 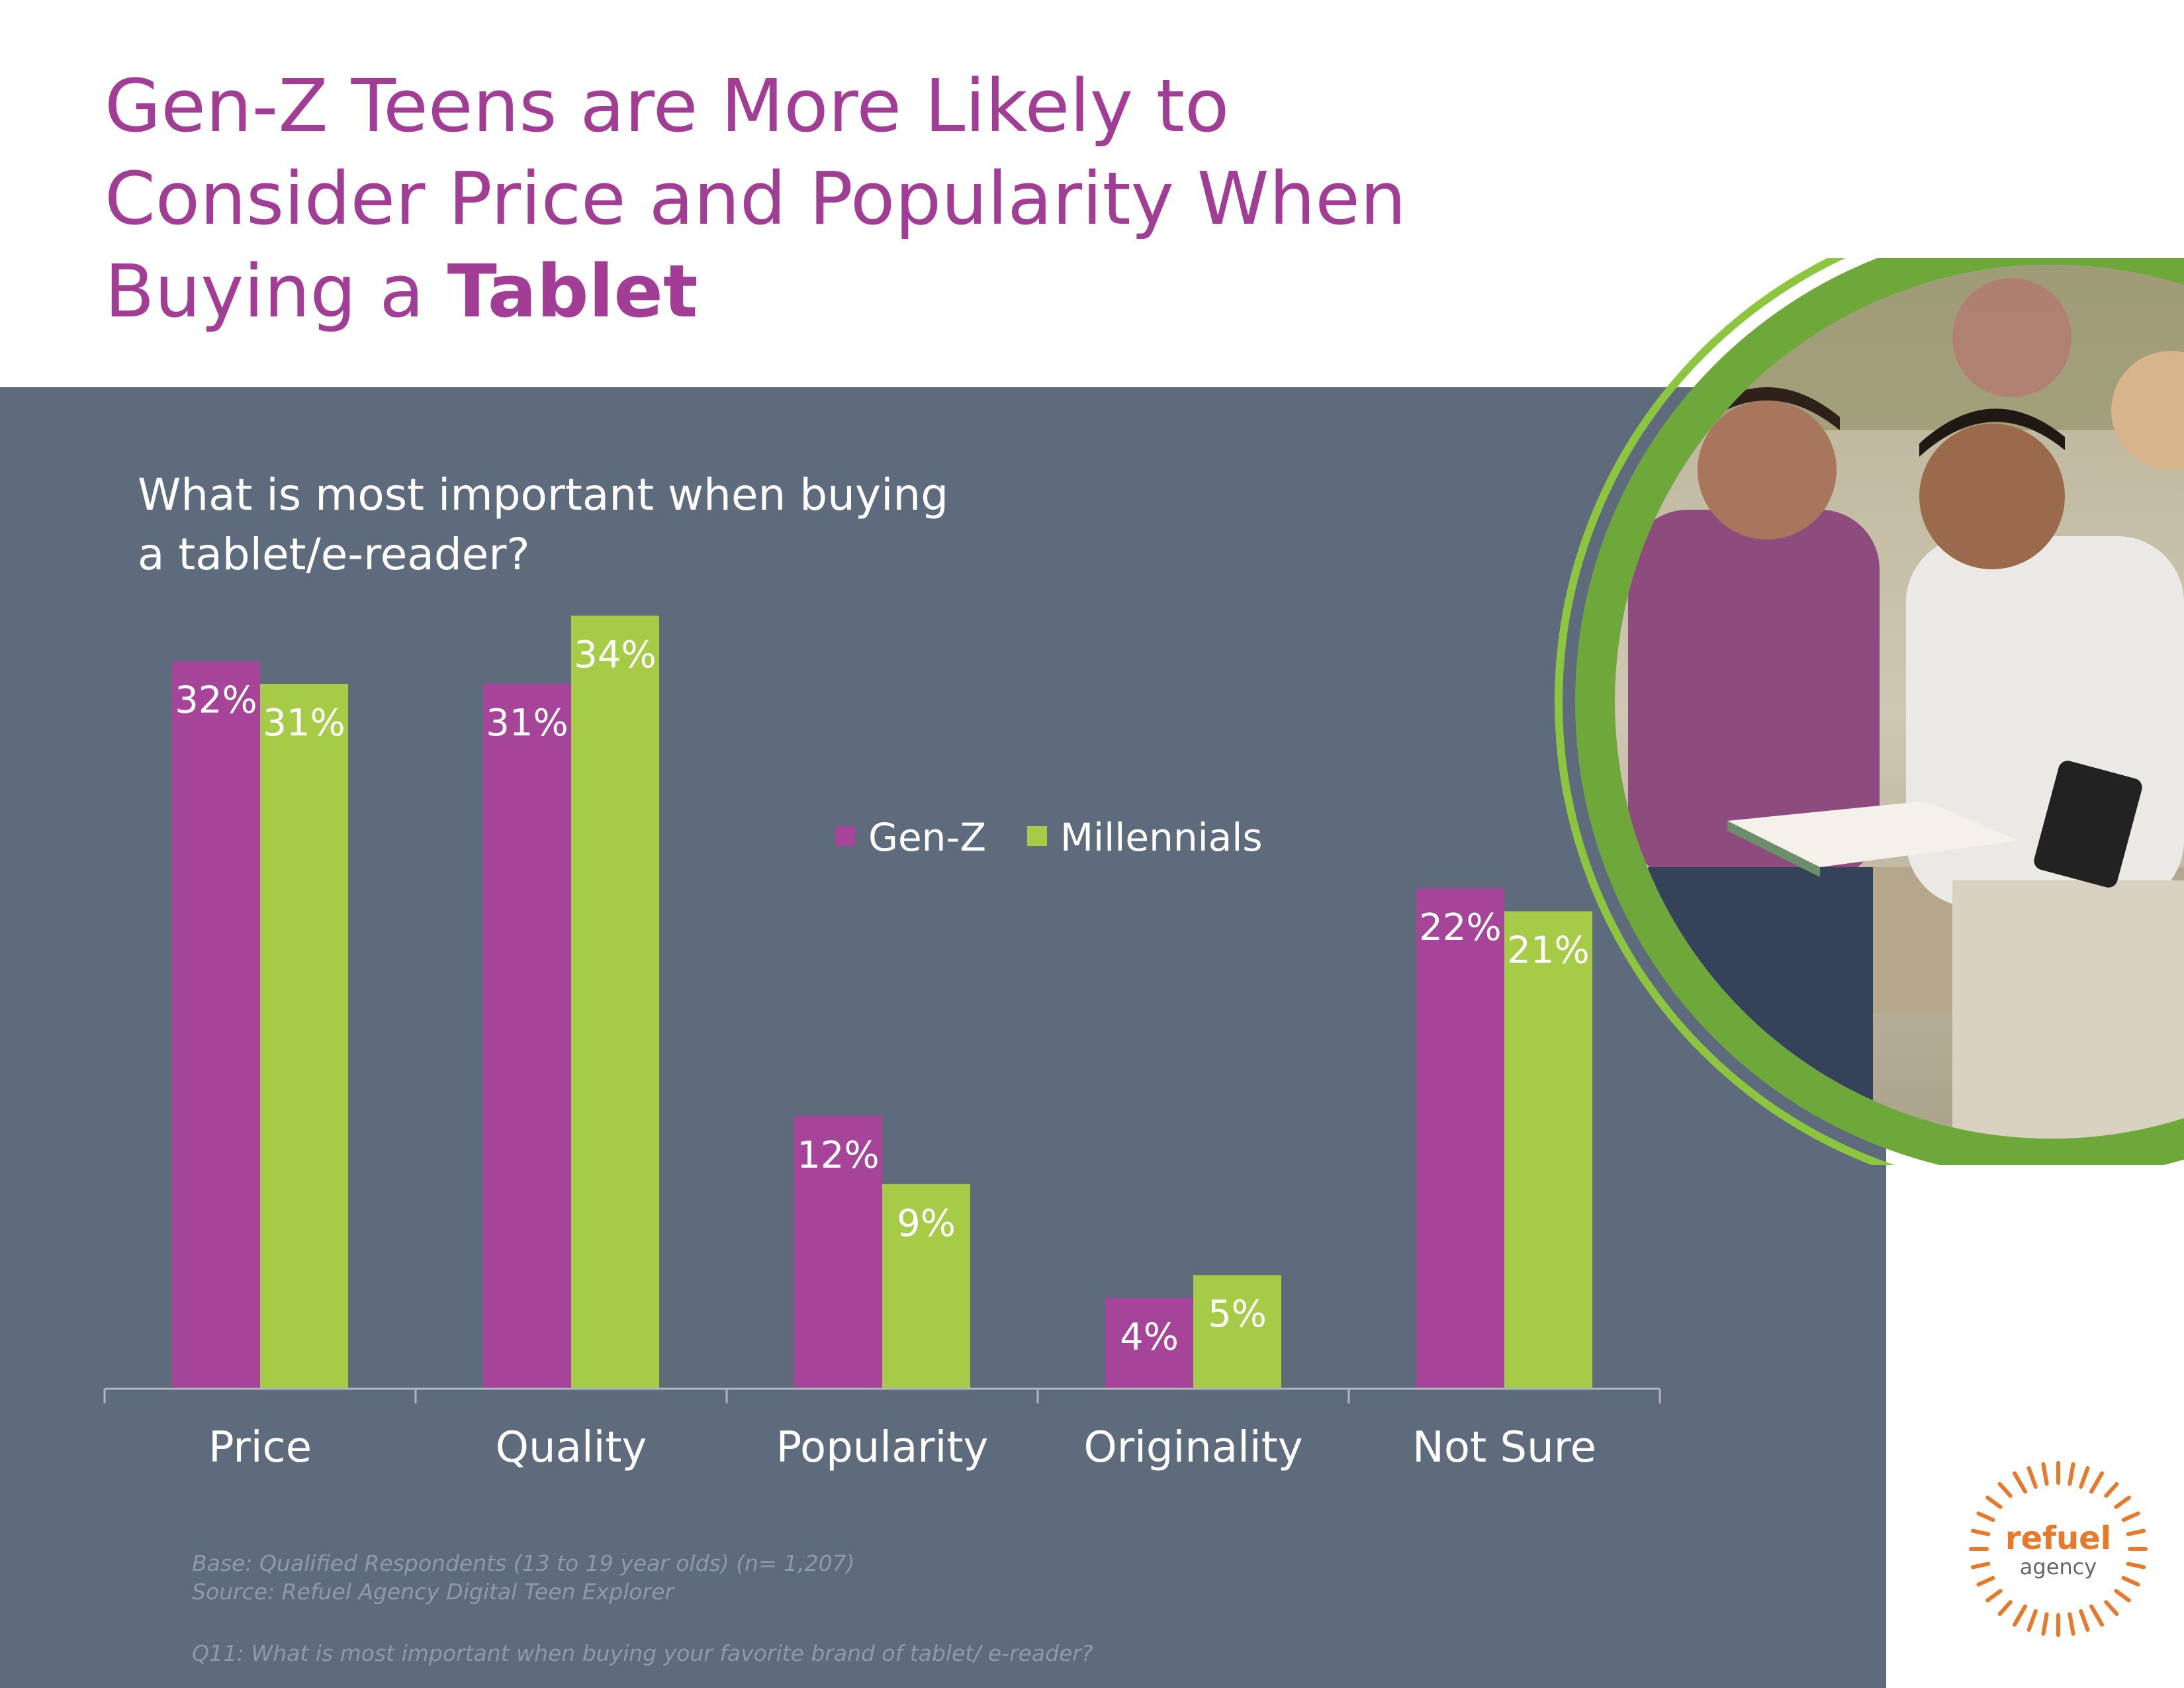 What do you see at coordinates (1548, 950) in the screenshot?
I see `data-label: 21%` at bounding box center [1548, 950].